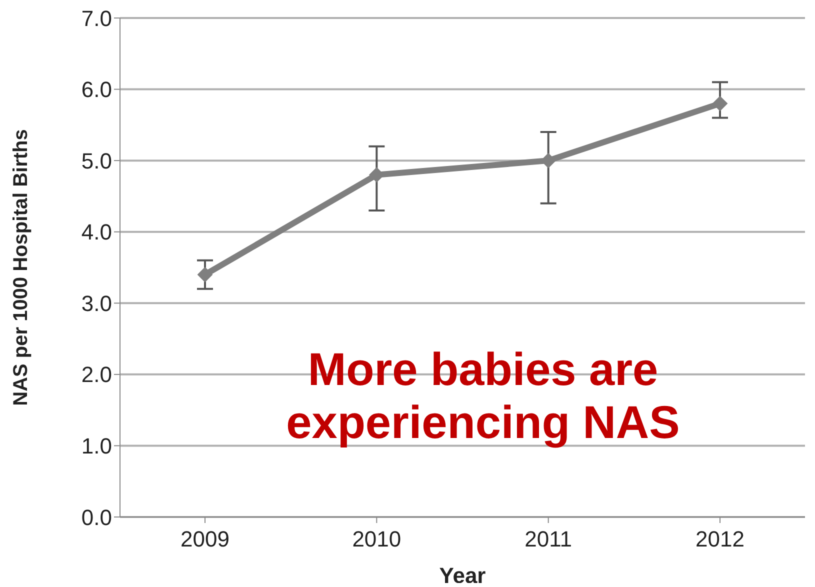 Image resolution: width=815 pixels, height=587 pixels. What do you see at coordinates (720, 539) in the screenshot?
I see `x-tick-label: 2012` at bounding box center [720, 539].